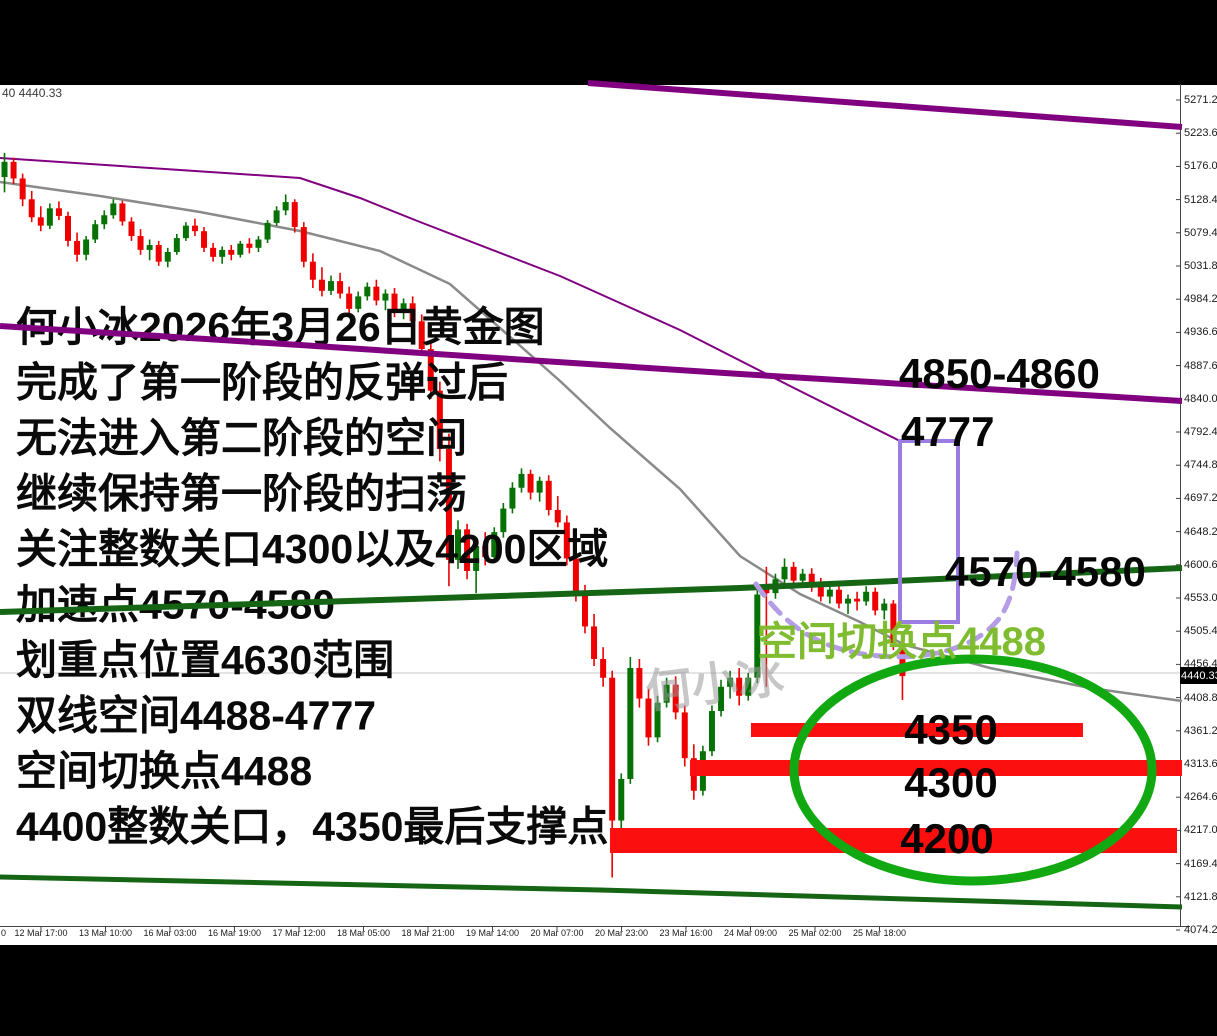 The width and height of the screenshot is (1217, 1036). What do you see at coordinates (999, 373) in the screenshot?
I see `level-label-4850-4860: 4850-4860` at bounding box center [999, 373].